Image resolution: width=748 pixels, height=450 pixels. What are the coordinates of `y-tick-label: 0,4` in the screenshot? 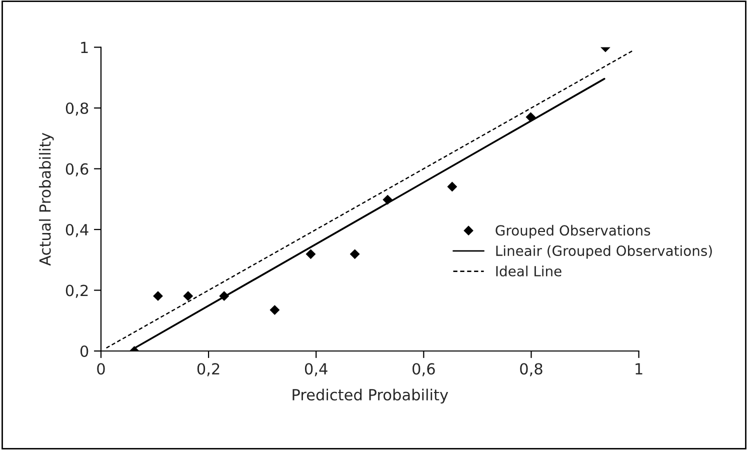 It's located at (77, 231).